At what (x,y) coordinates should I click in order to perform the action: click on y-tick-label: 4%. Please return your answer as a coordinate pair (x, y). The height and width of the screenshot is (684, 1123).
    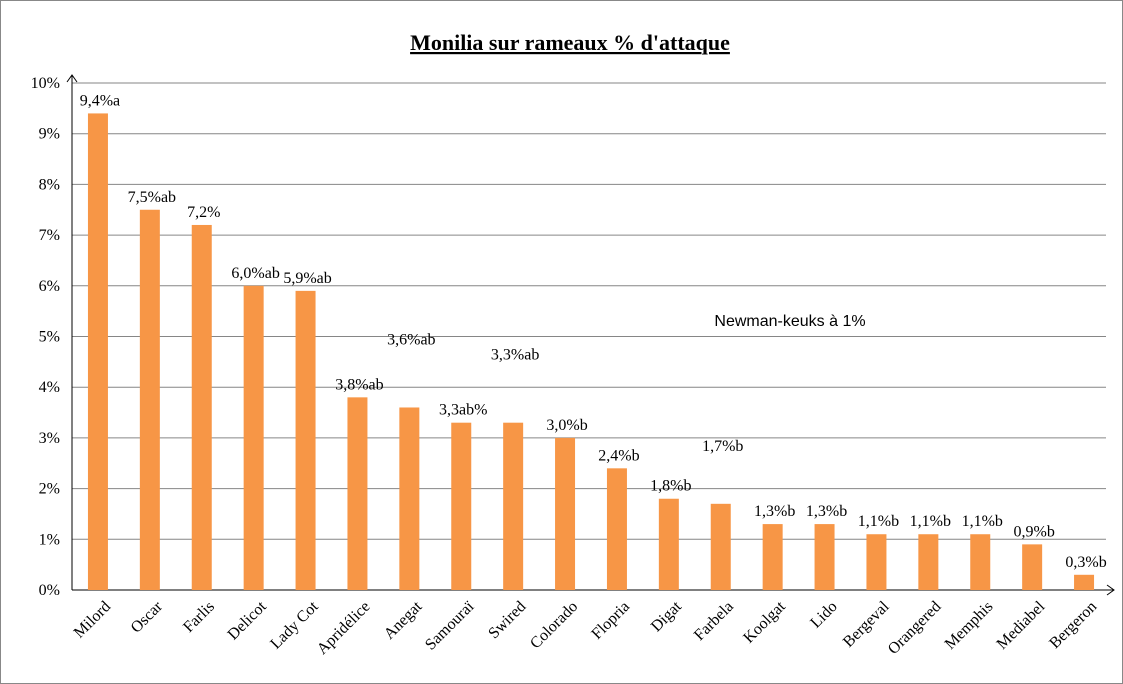
    Looking at the image, I should click on (49, 387).